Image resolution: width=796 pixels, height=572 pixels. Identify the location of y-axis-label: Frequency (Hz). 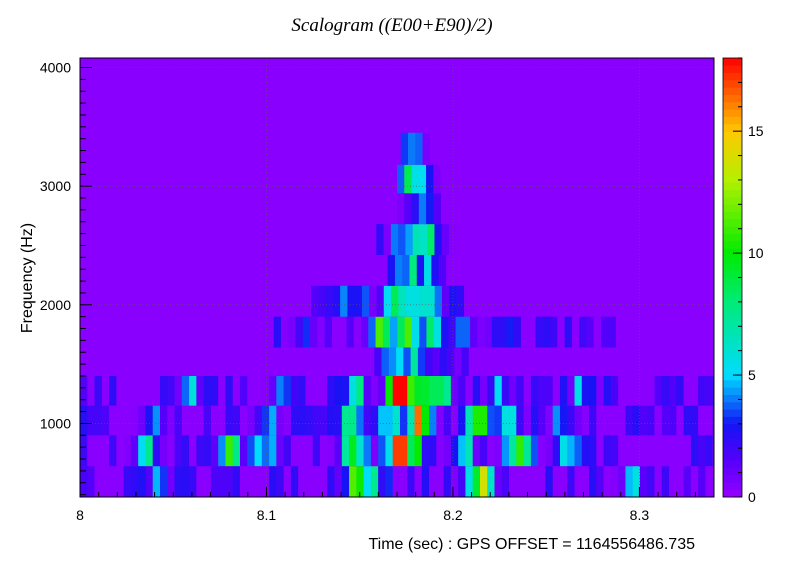
(27, 278).